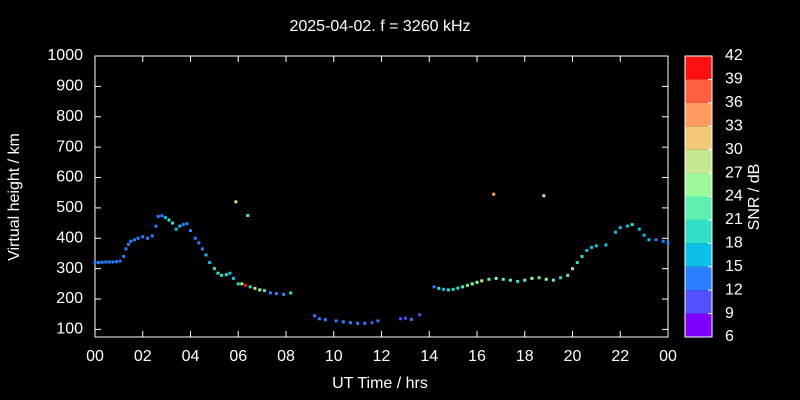  Describe the element at coordinates (69, 329) in the screenshot. I see `y-tick-label: 100` at that location.